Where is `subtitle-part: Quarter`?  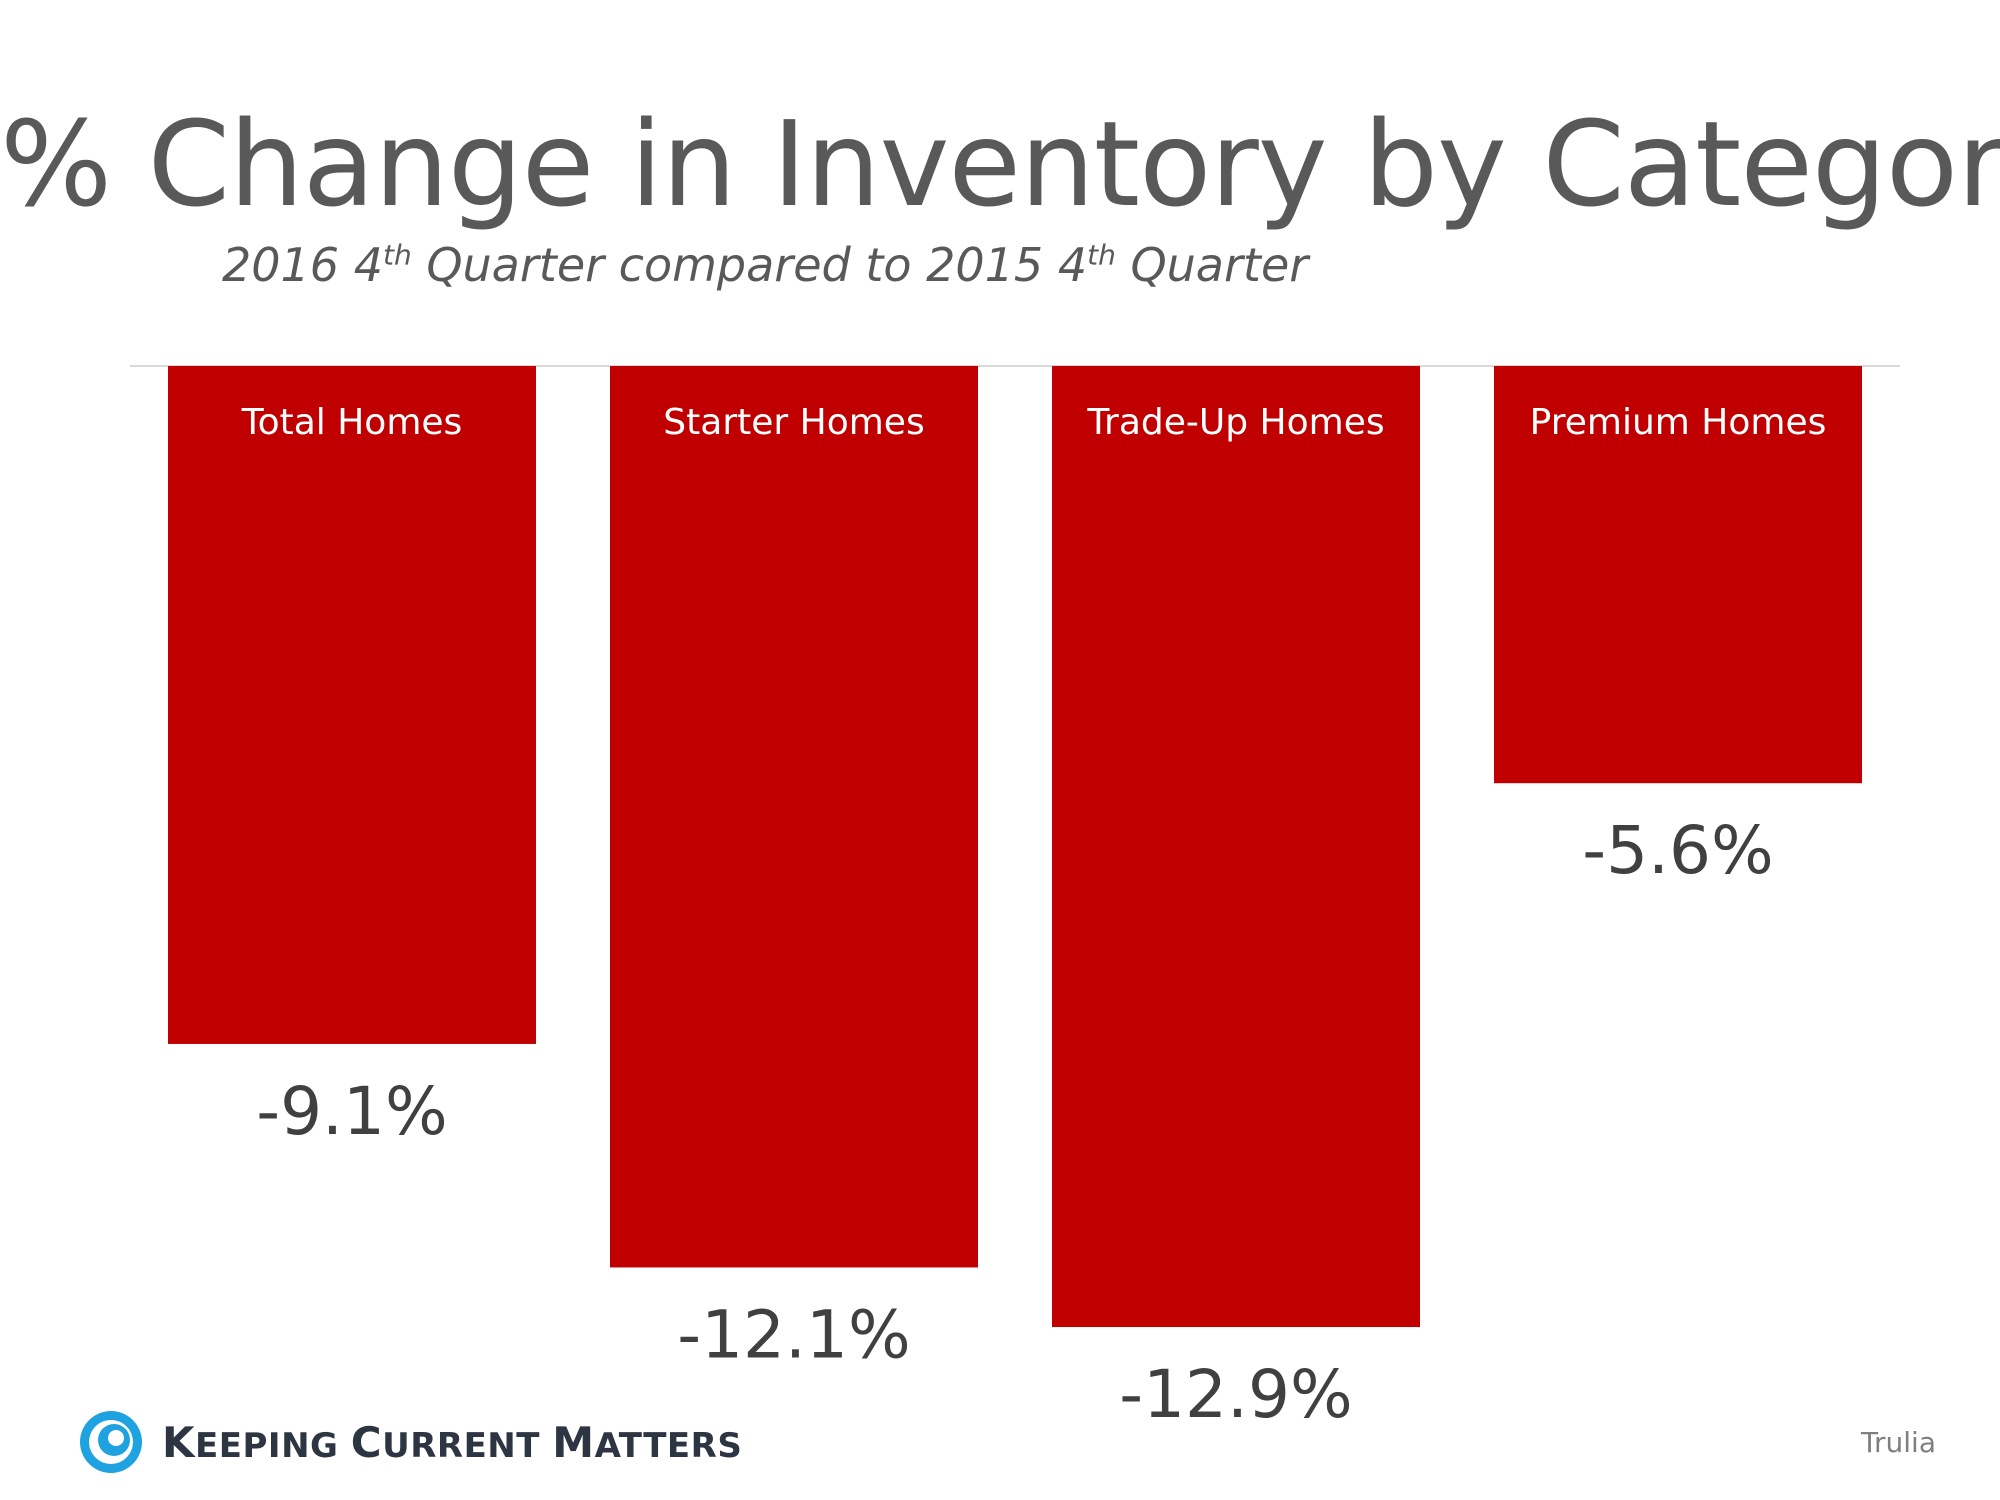
subtitle-part: Quarter is located at coordinates (1212, 265).